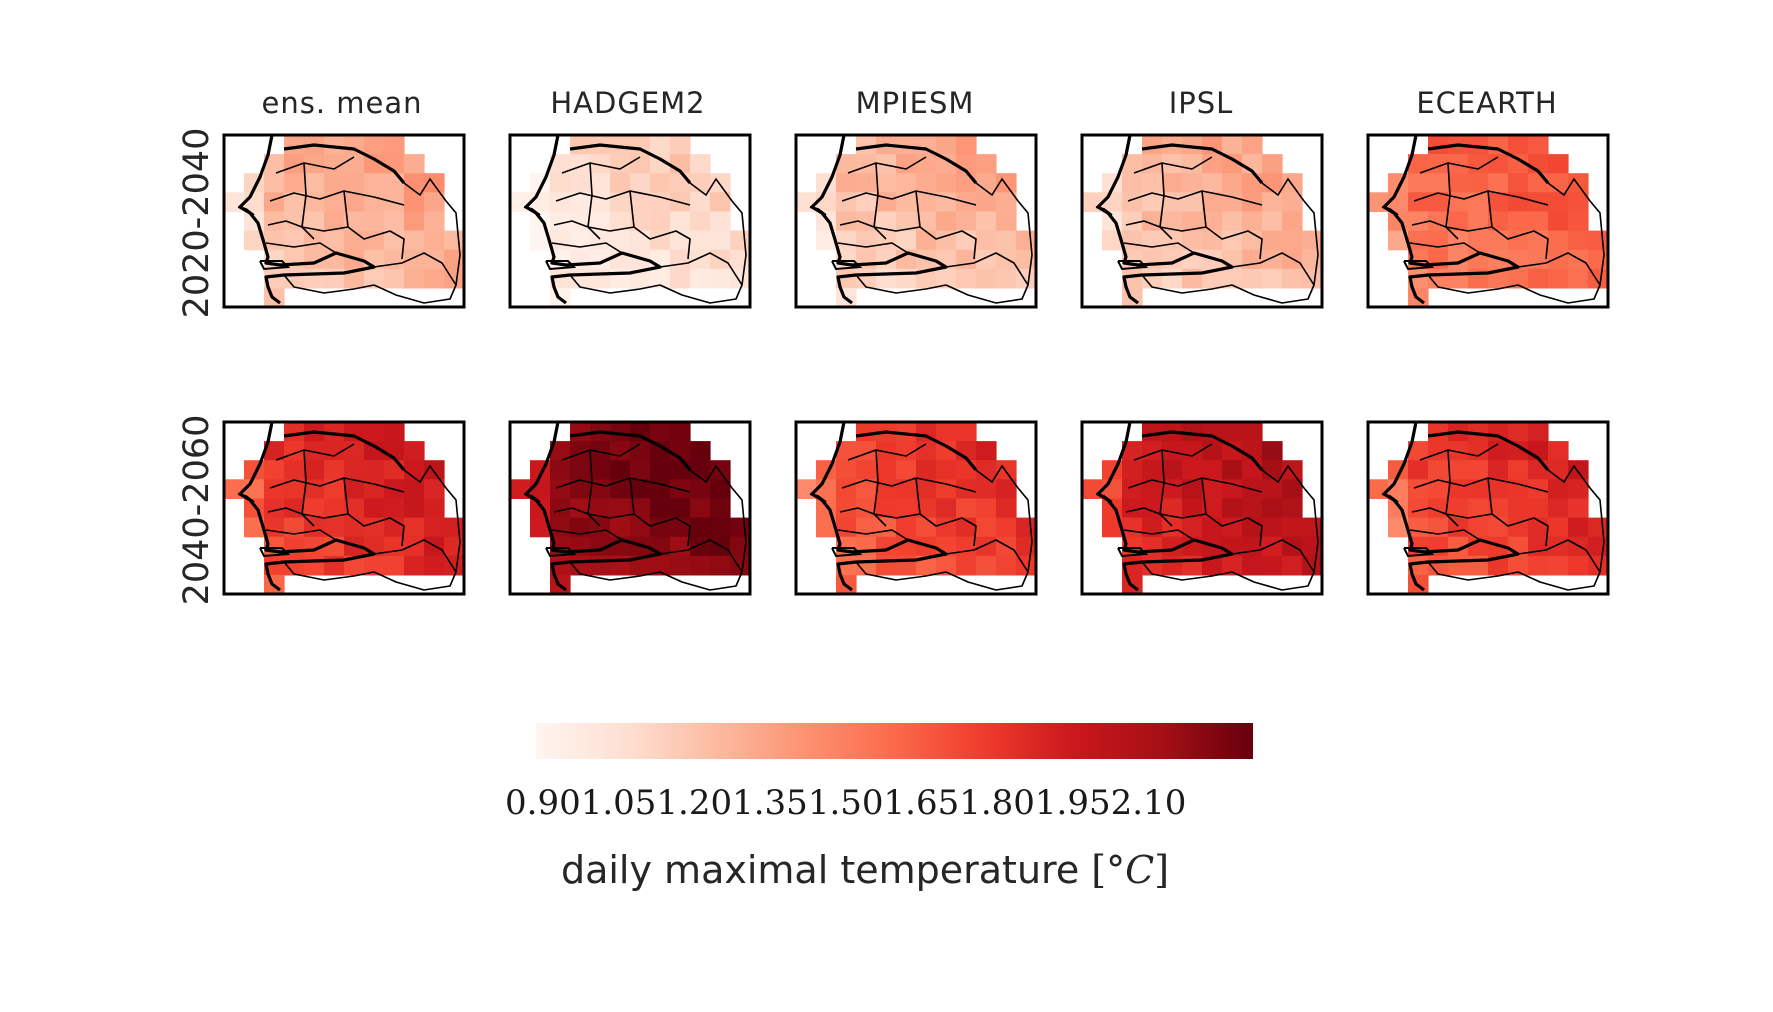 The height and width of the screenshot is (1012, 1773). What do you see at coordinates (1130, 870) in the screenshot?
I see `colorbar-unit: [°C]` at bounding box center [1130, 870].